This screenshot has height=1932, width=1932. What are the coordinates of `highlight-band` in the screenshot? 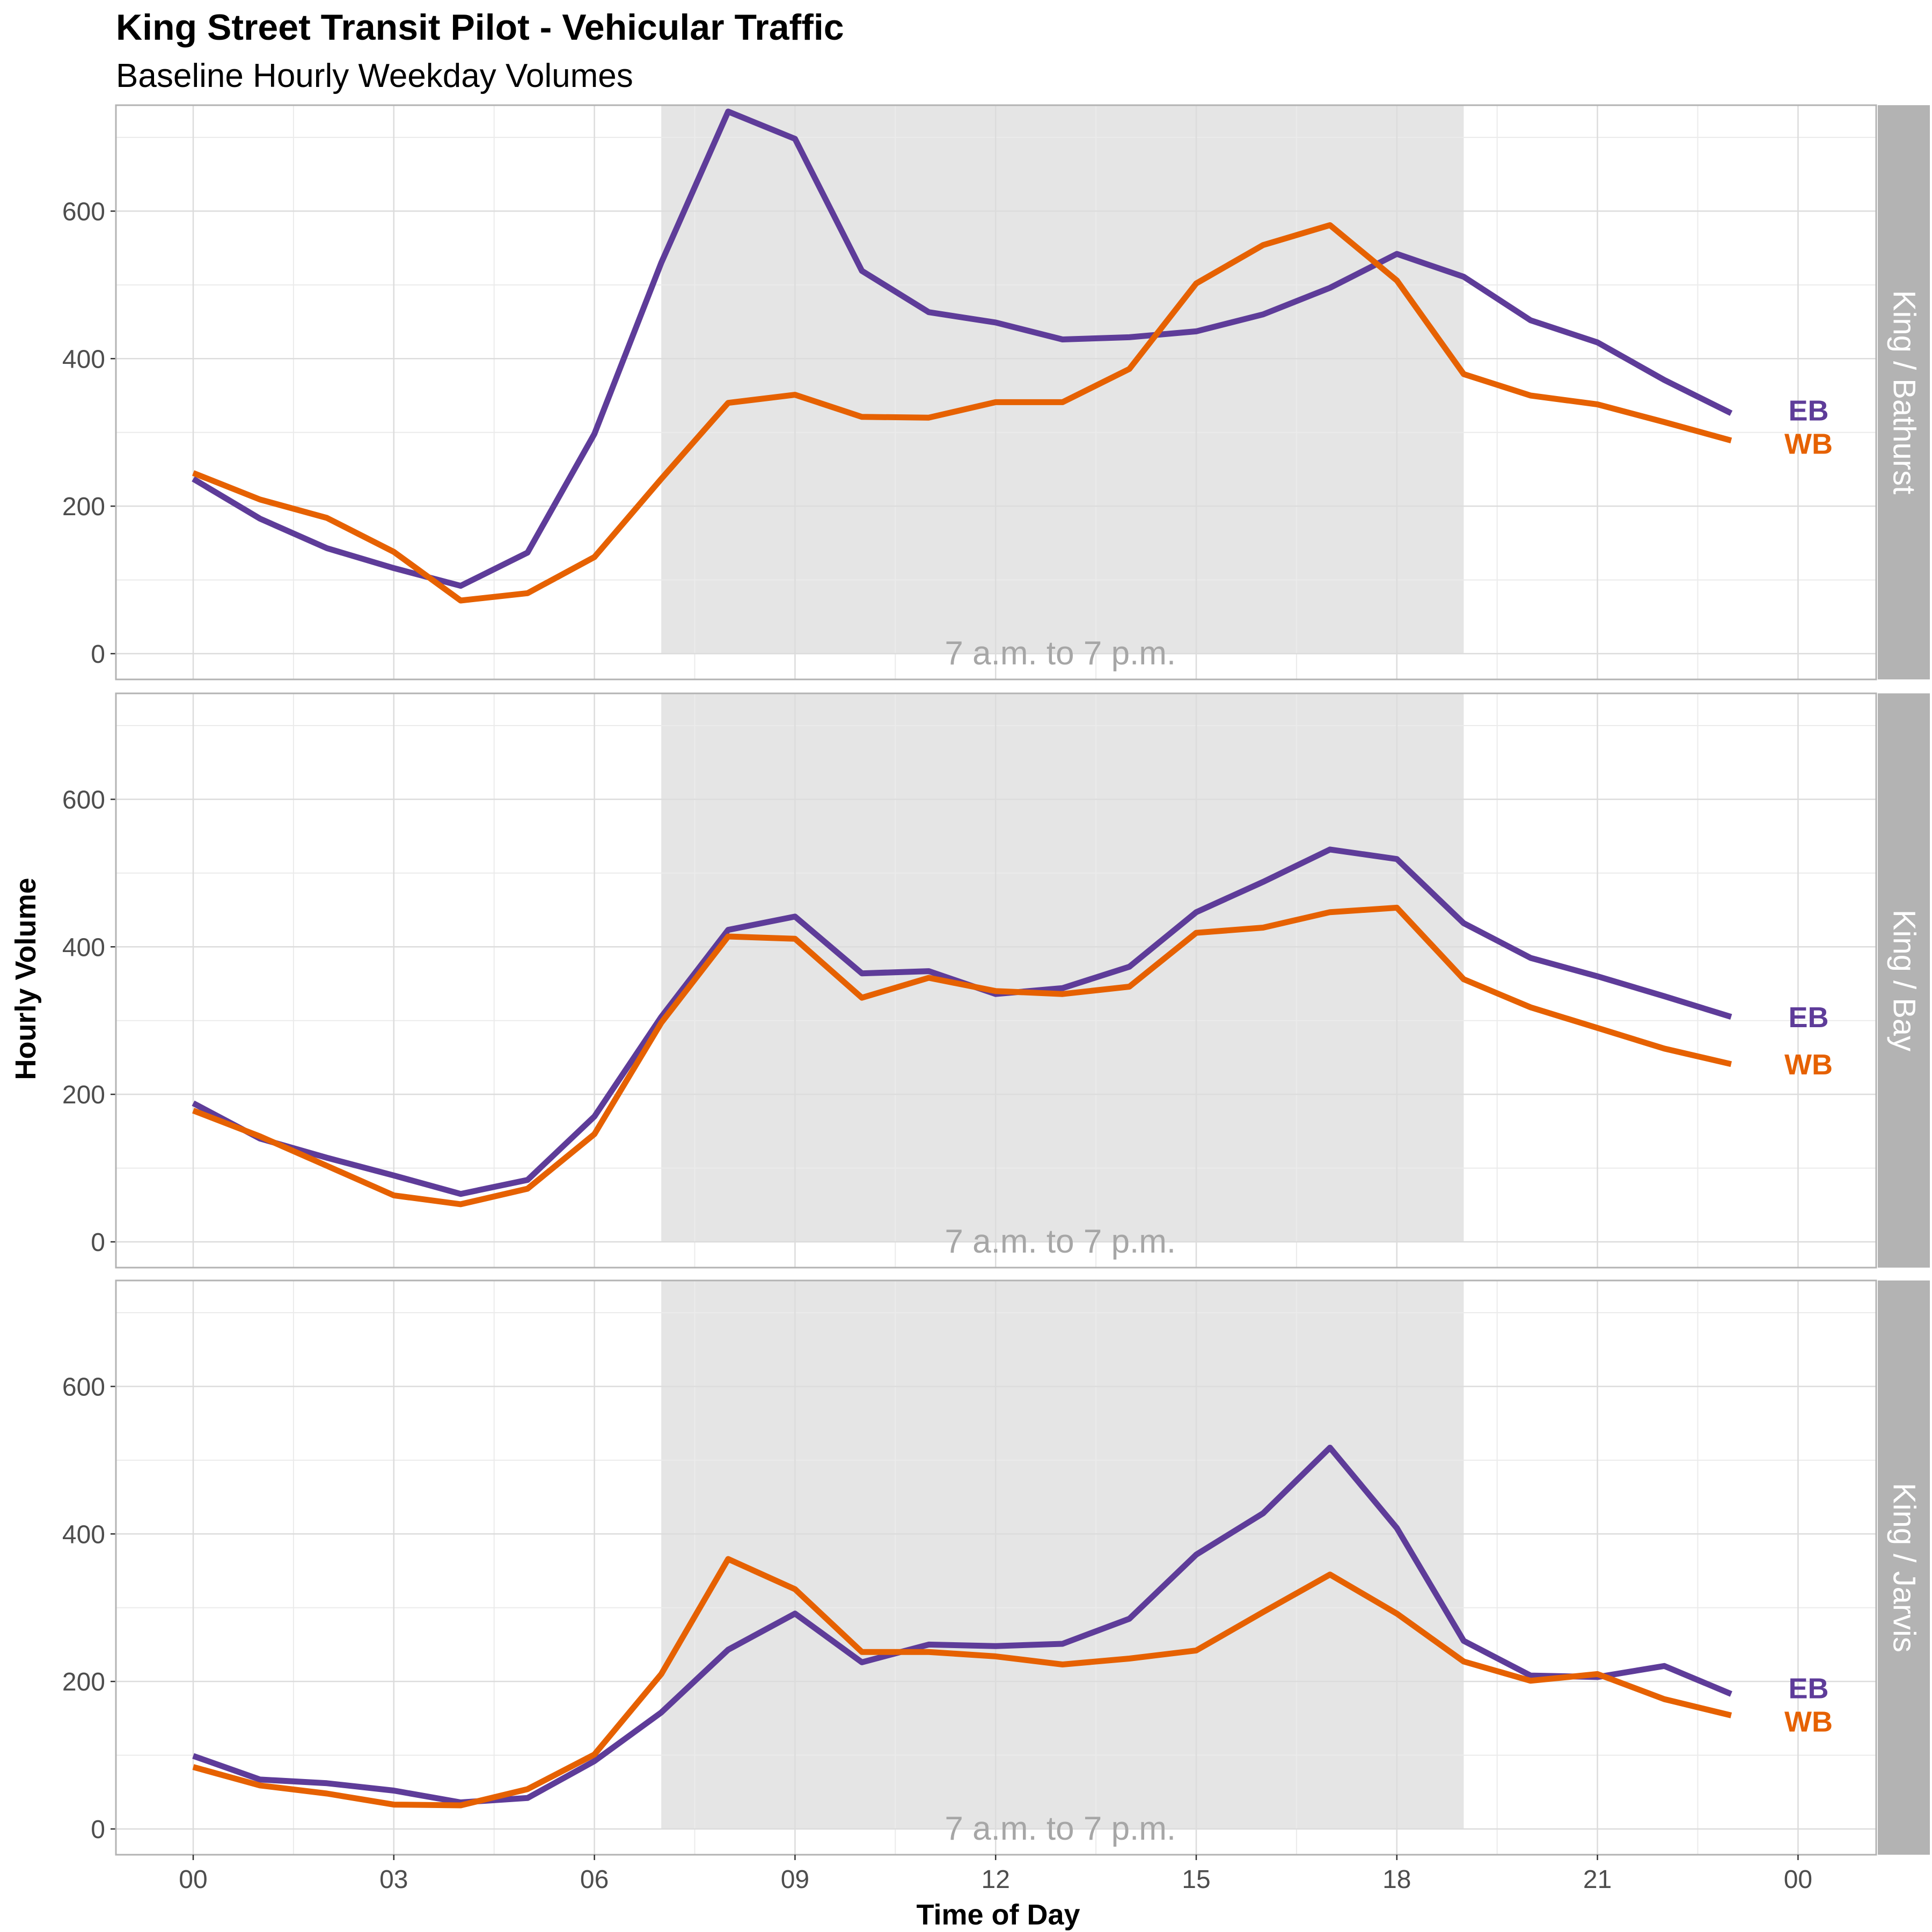 It's located at (1062, 379).